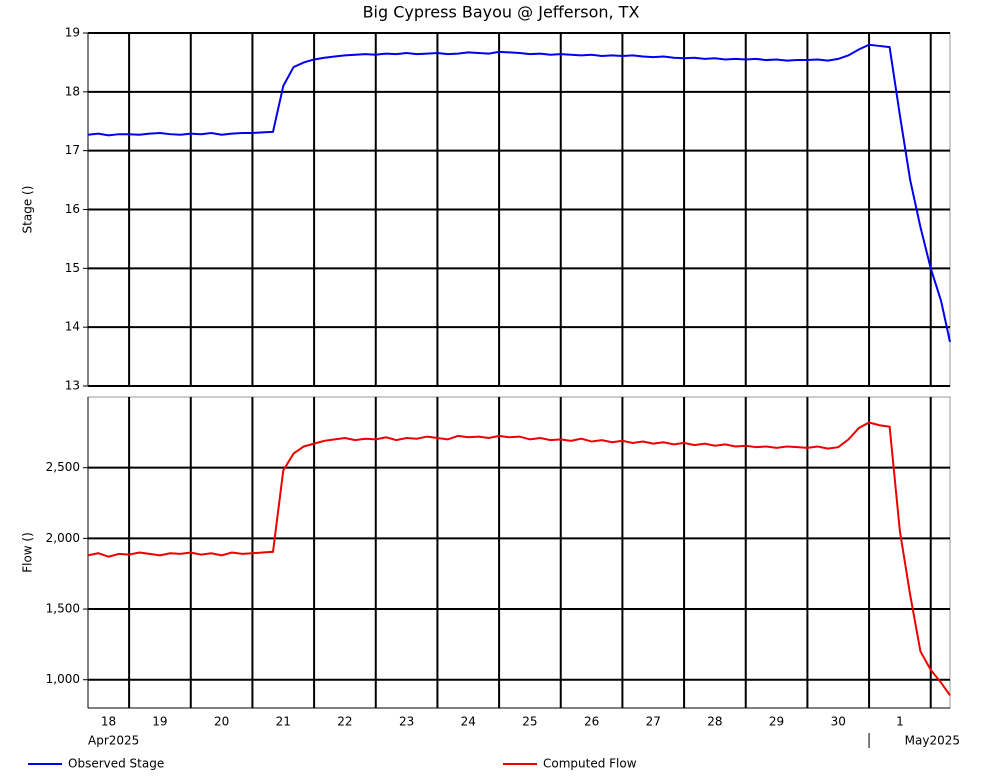 Image resolution: width=1001 pixels, height=780 pixels. What do you see at coordinates (714, 722) in the screenshot?
I see `x-tick-label: 28` at bounding box center [714, 722].